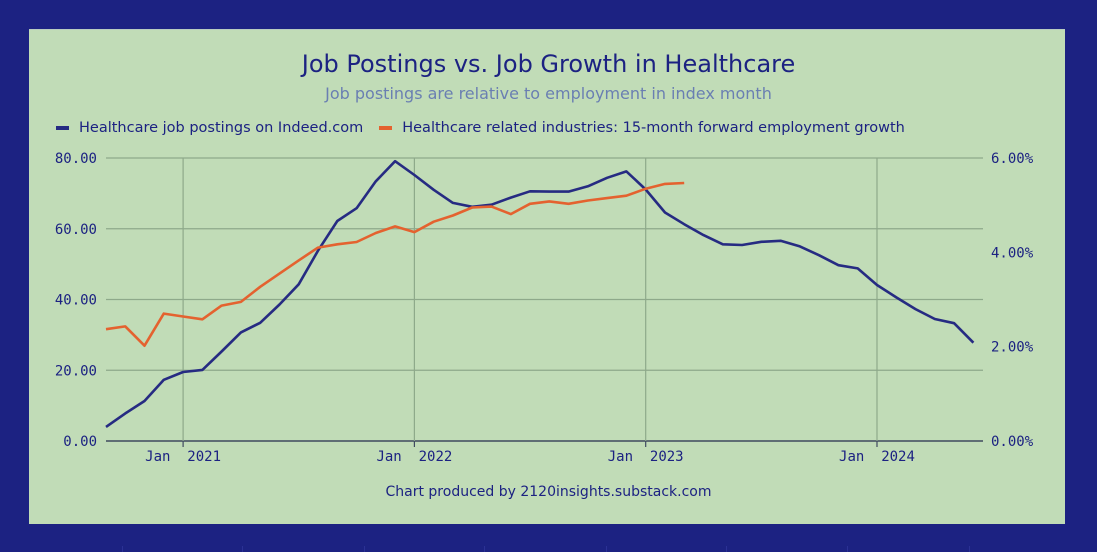 The height and width of the screenshot is (552, 1097). What do you see at coordinates (1012, 442) in the screenshot?
I see `y-right-tick-label: 0.00%` at bounding box center [1012, 442].